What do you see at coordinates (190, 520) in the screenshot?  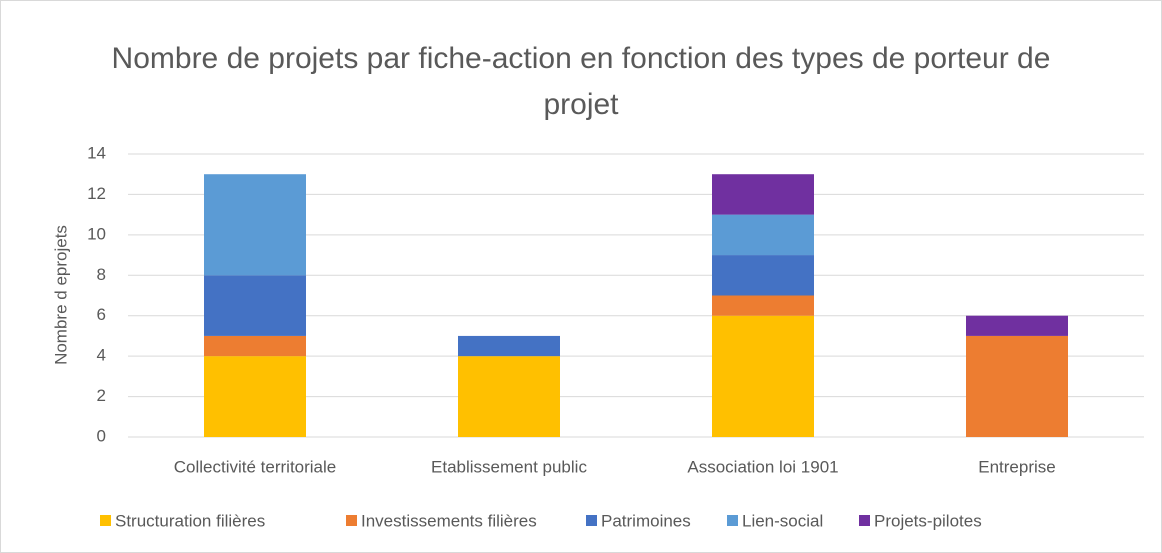 I see `legend-label: Structuration filières` at bounding box center [190, 520].